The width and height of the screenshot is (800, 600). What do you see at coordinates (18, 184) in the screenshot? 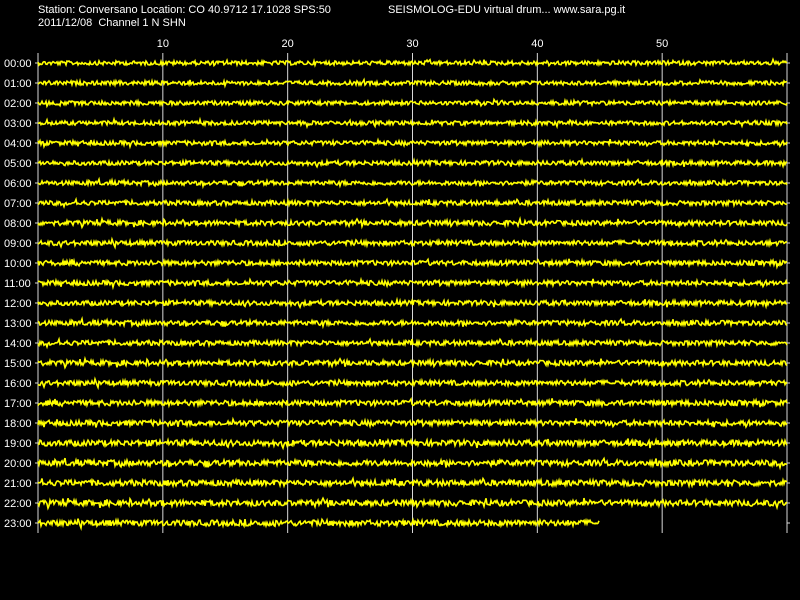
I see `row-label-0600: 06:00` at bounding box center [18, 184].